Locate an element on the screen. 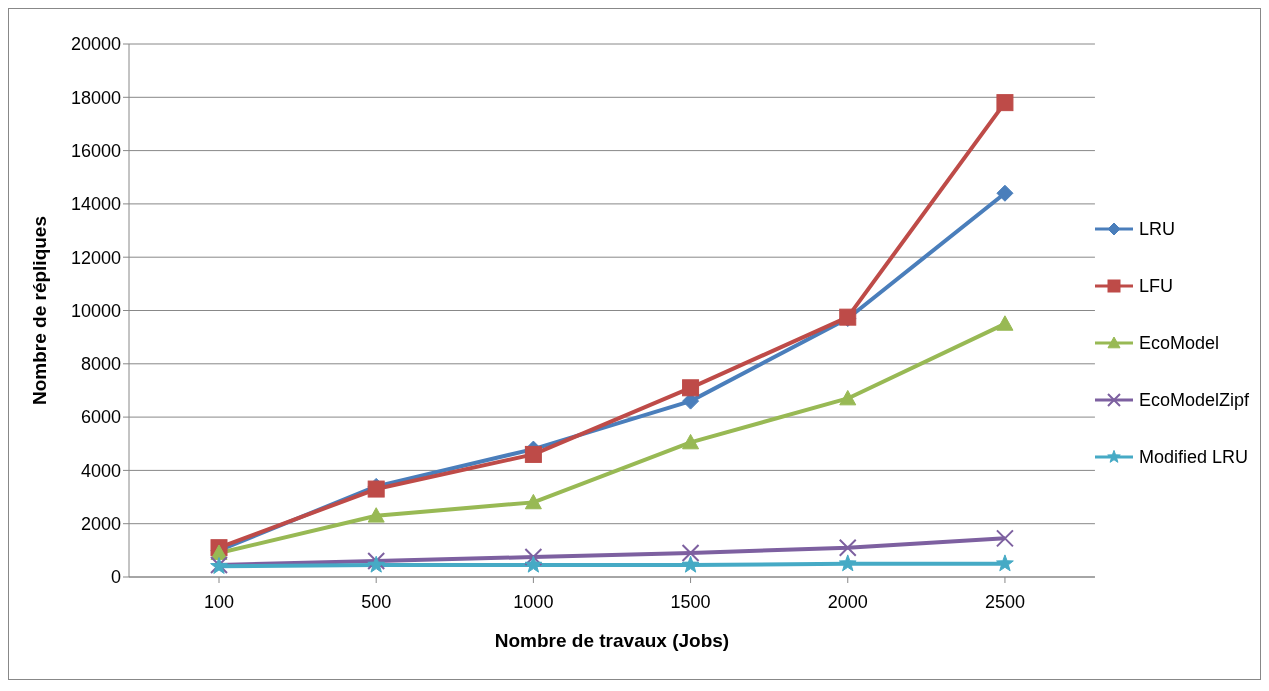 The image size is (1269, 691). legend-label: LRU is located at coordinates (1156, 229).